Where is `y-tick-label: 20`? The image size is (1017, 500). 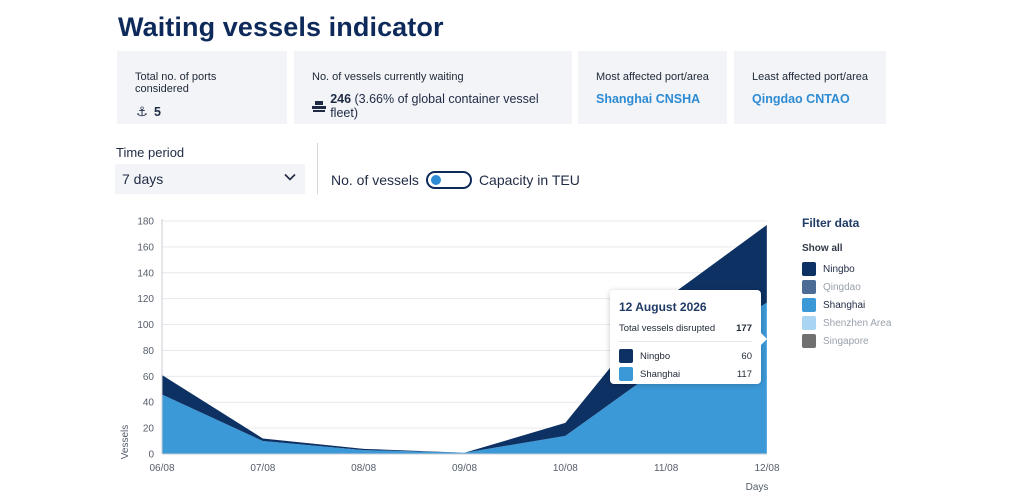 y-tick-label: 20 is located at coordinates (149, 429).